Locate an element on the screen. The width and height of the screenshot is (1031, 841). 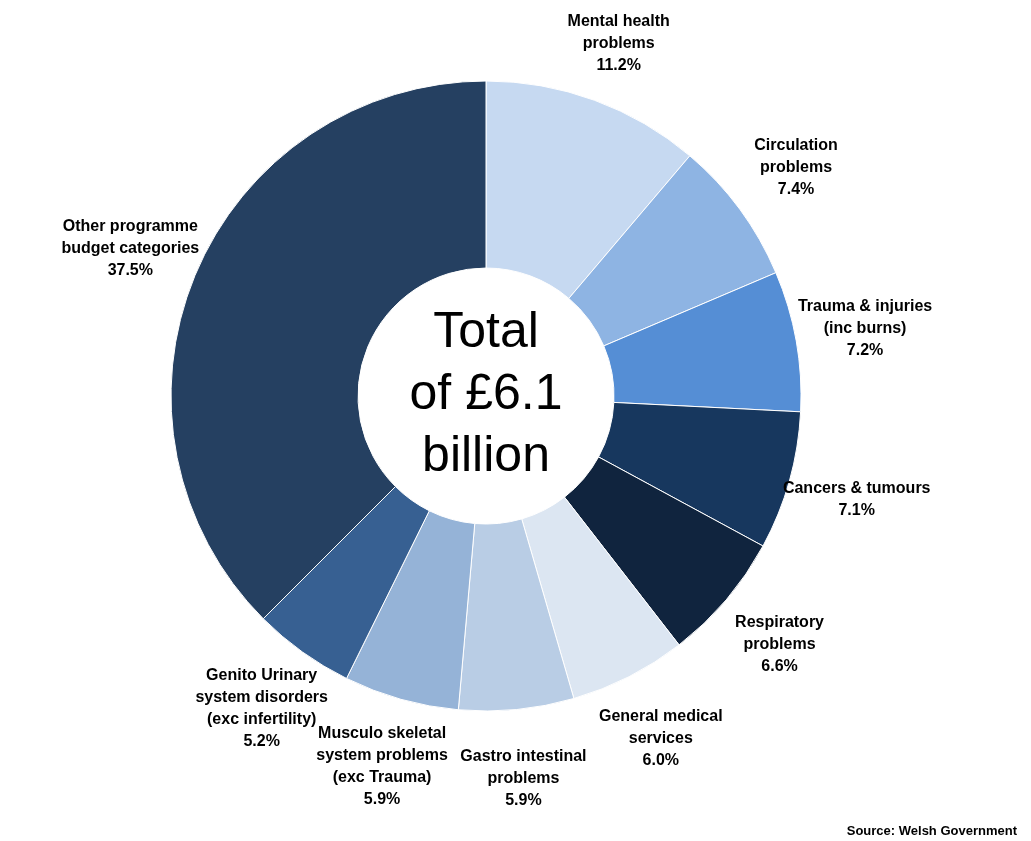
slice-label: Other programme budget categories is located at coordinates (130, 236).